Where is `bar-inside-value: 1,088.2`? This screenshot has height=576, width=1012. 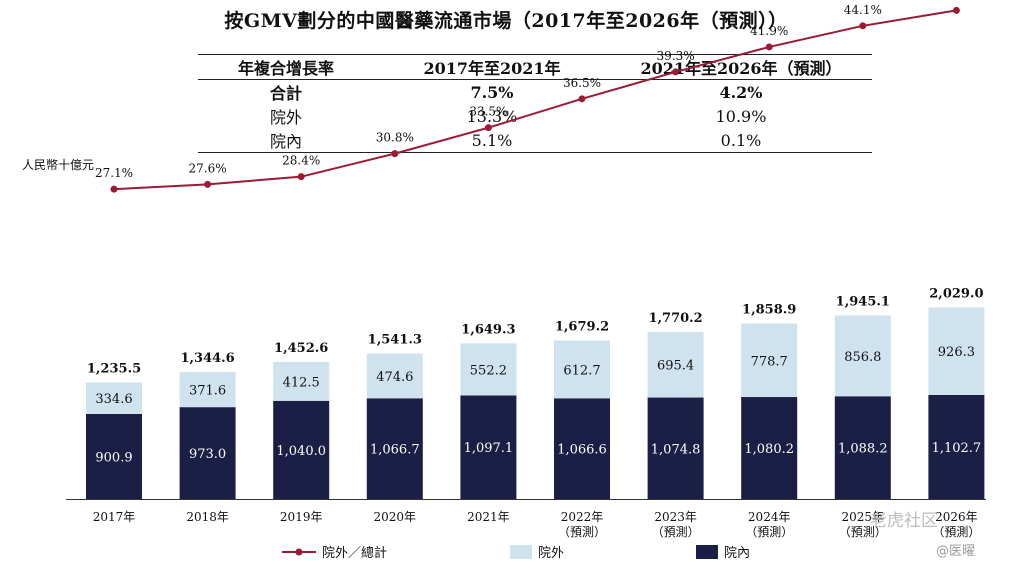
bar-inside-value: 1,088.2 is located at coordinates (863, 449).